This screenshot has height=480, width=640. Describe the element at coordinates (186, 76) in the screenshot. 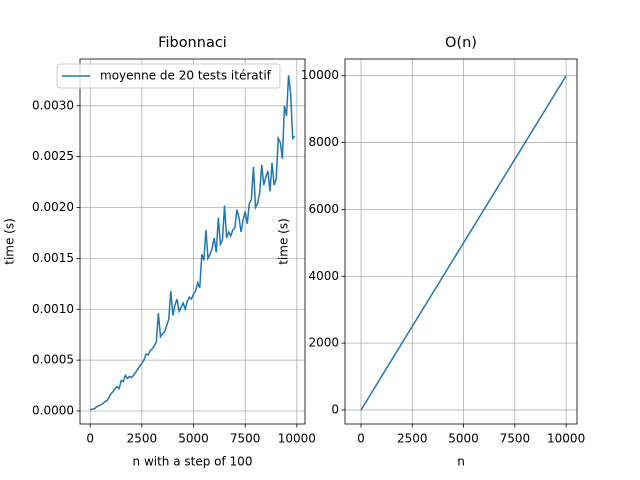

I see `legend-label: moyenne de 20 tests itératif` at that location.